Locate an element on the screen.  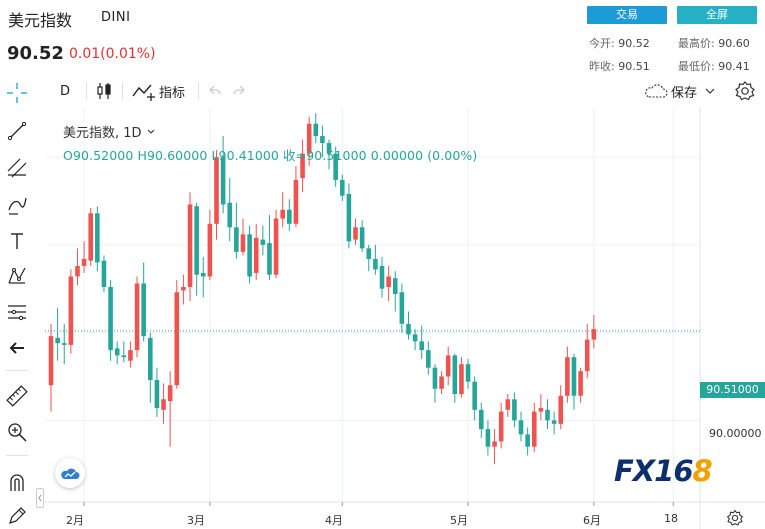
candle-style-button is located at coordinates (104, 91).